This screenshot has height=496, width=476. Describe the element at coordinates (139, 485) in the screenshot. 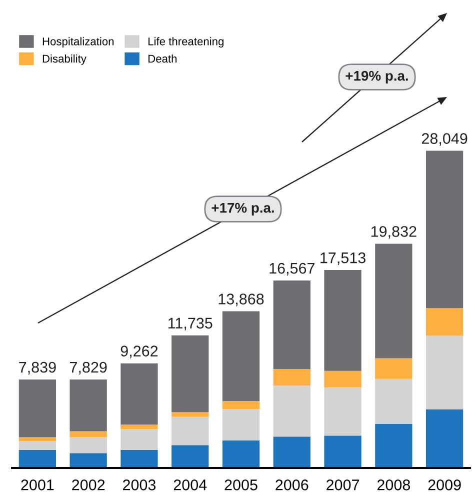

I see `x-tick-label: 2003` at that location.